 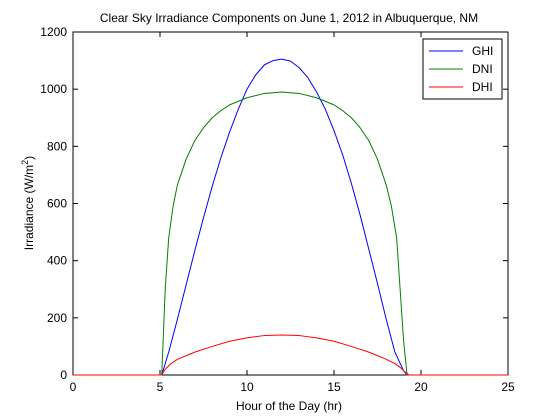 What do you see at coordinates (482, 51) in the screenshot?
I see `legend-label-ghi: GHI` at bounding box center [482, 51].